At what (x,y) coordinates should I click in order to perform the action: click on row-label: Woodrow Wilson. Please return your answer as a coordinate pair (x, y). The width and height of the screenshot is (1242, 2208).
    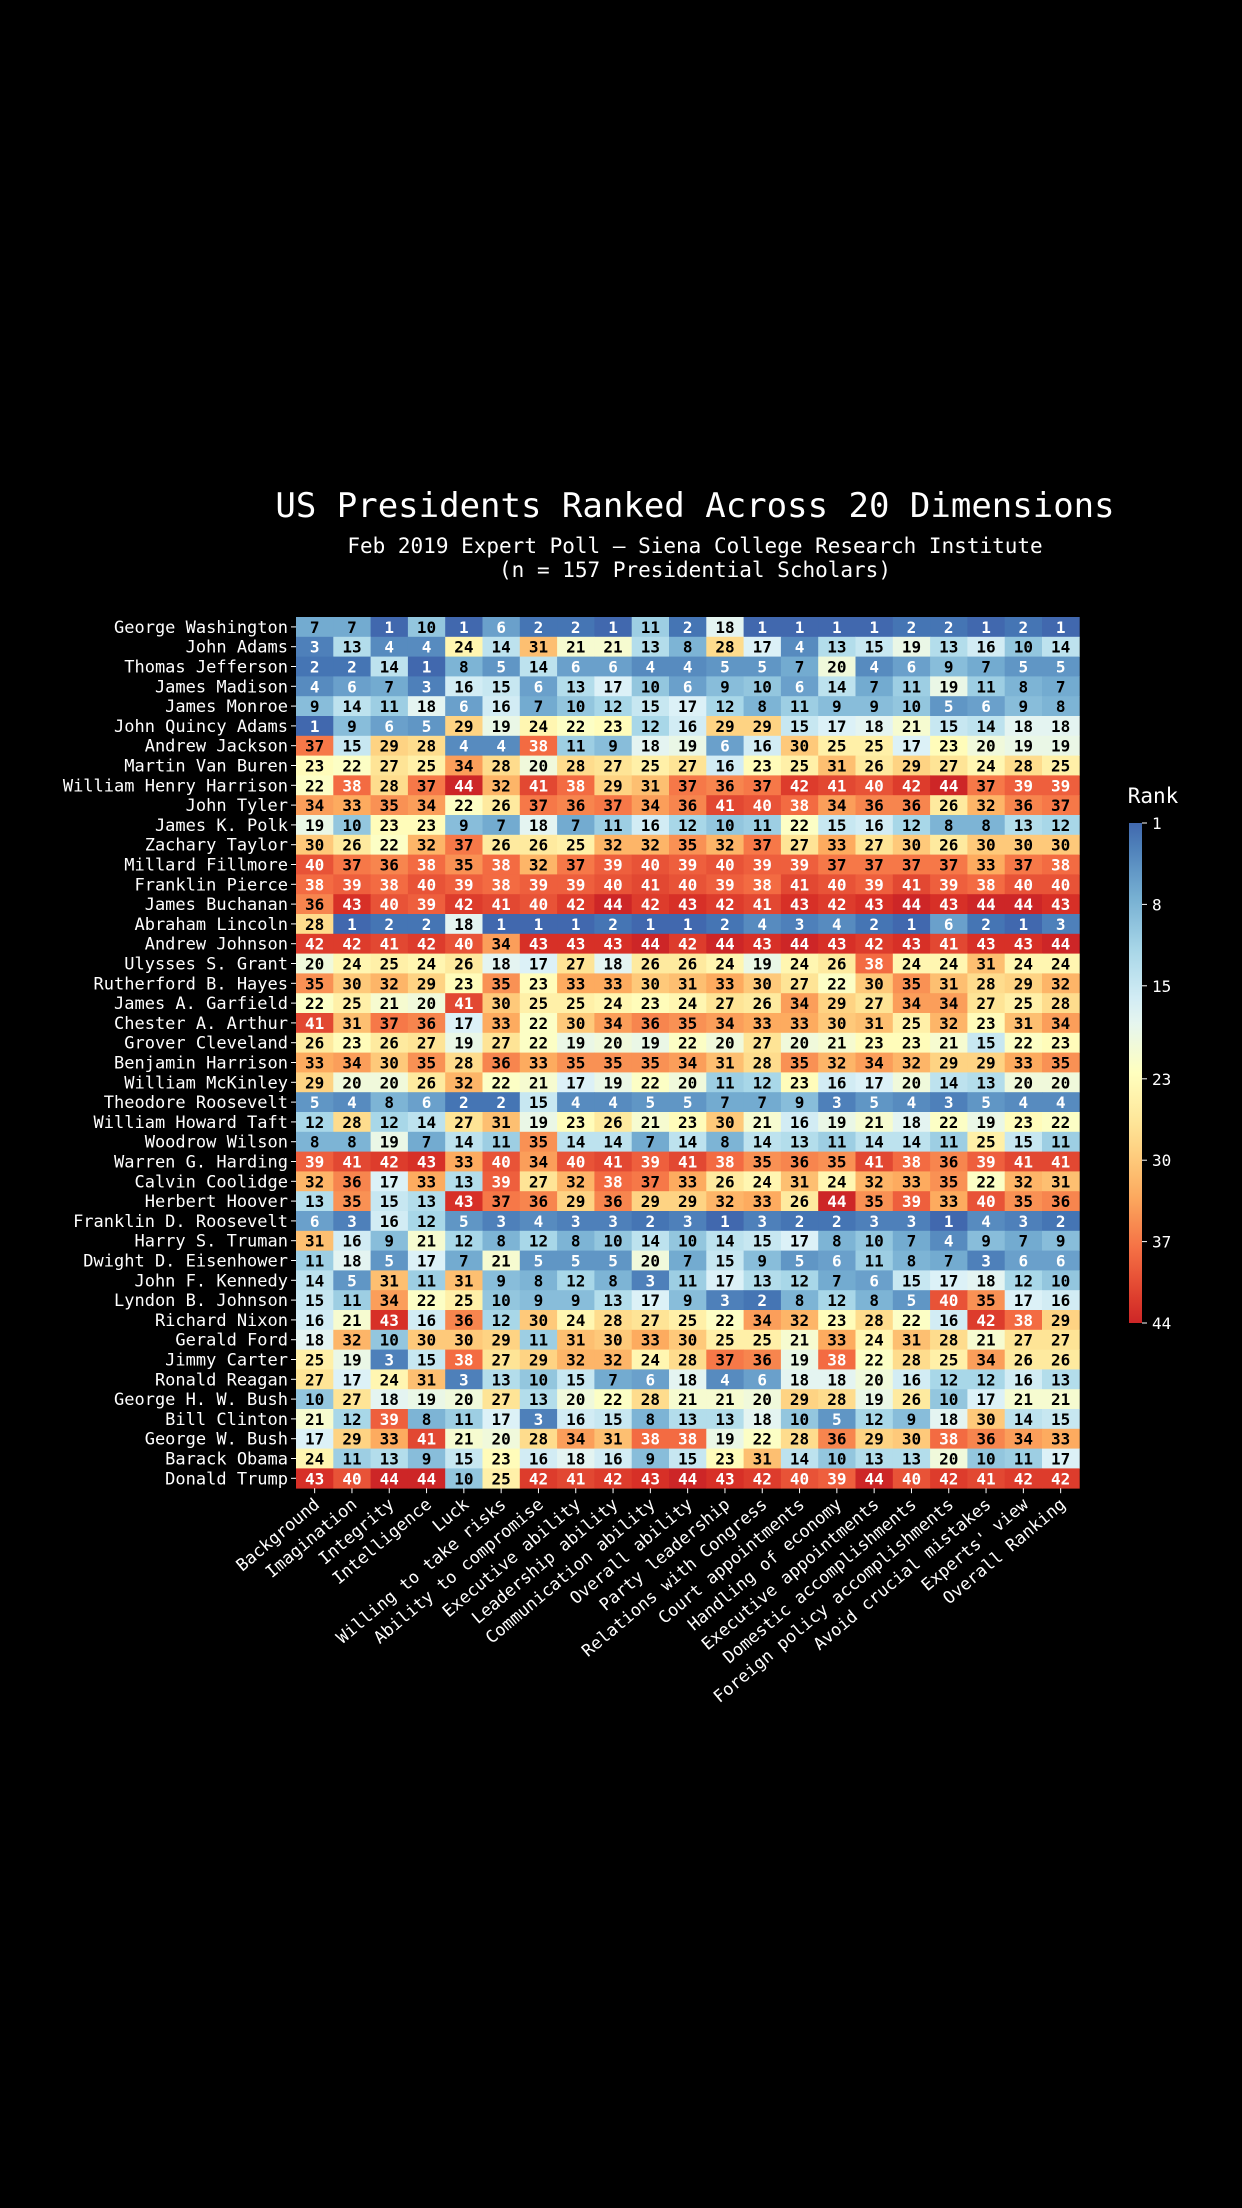
    Looking at the image, I should click on (216, 1143).